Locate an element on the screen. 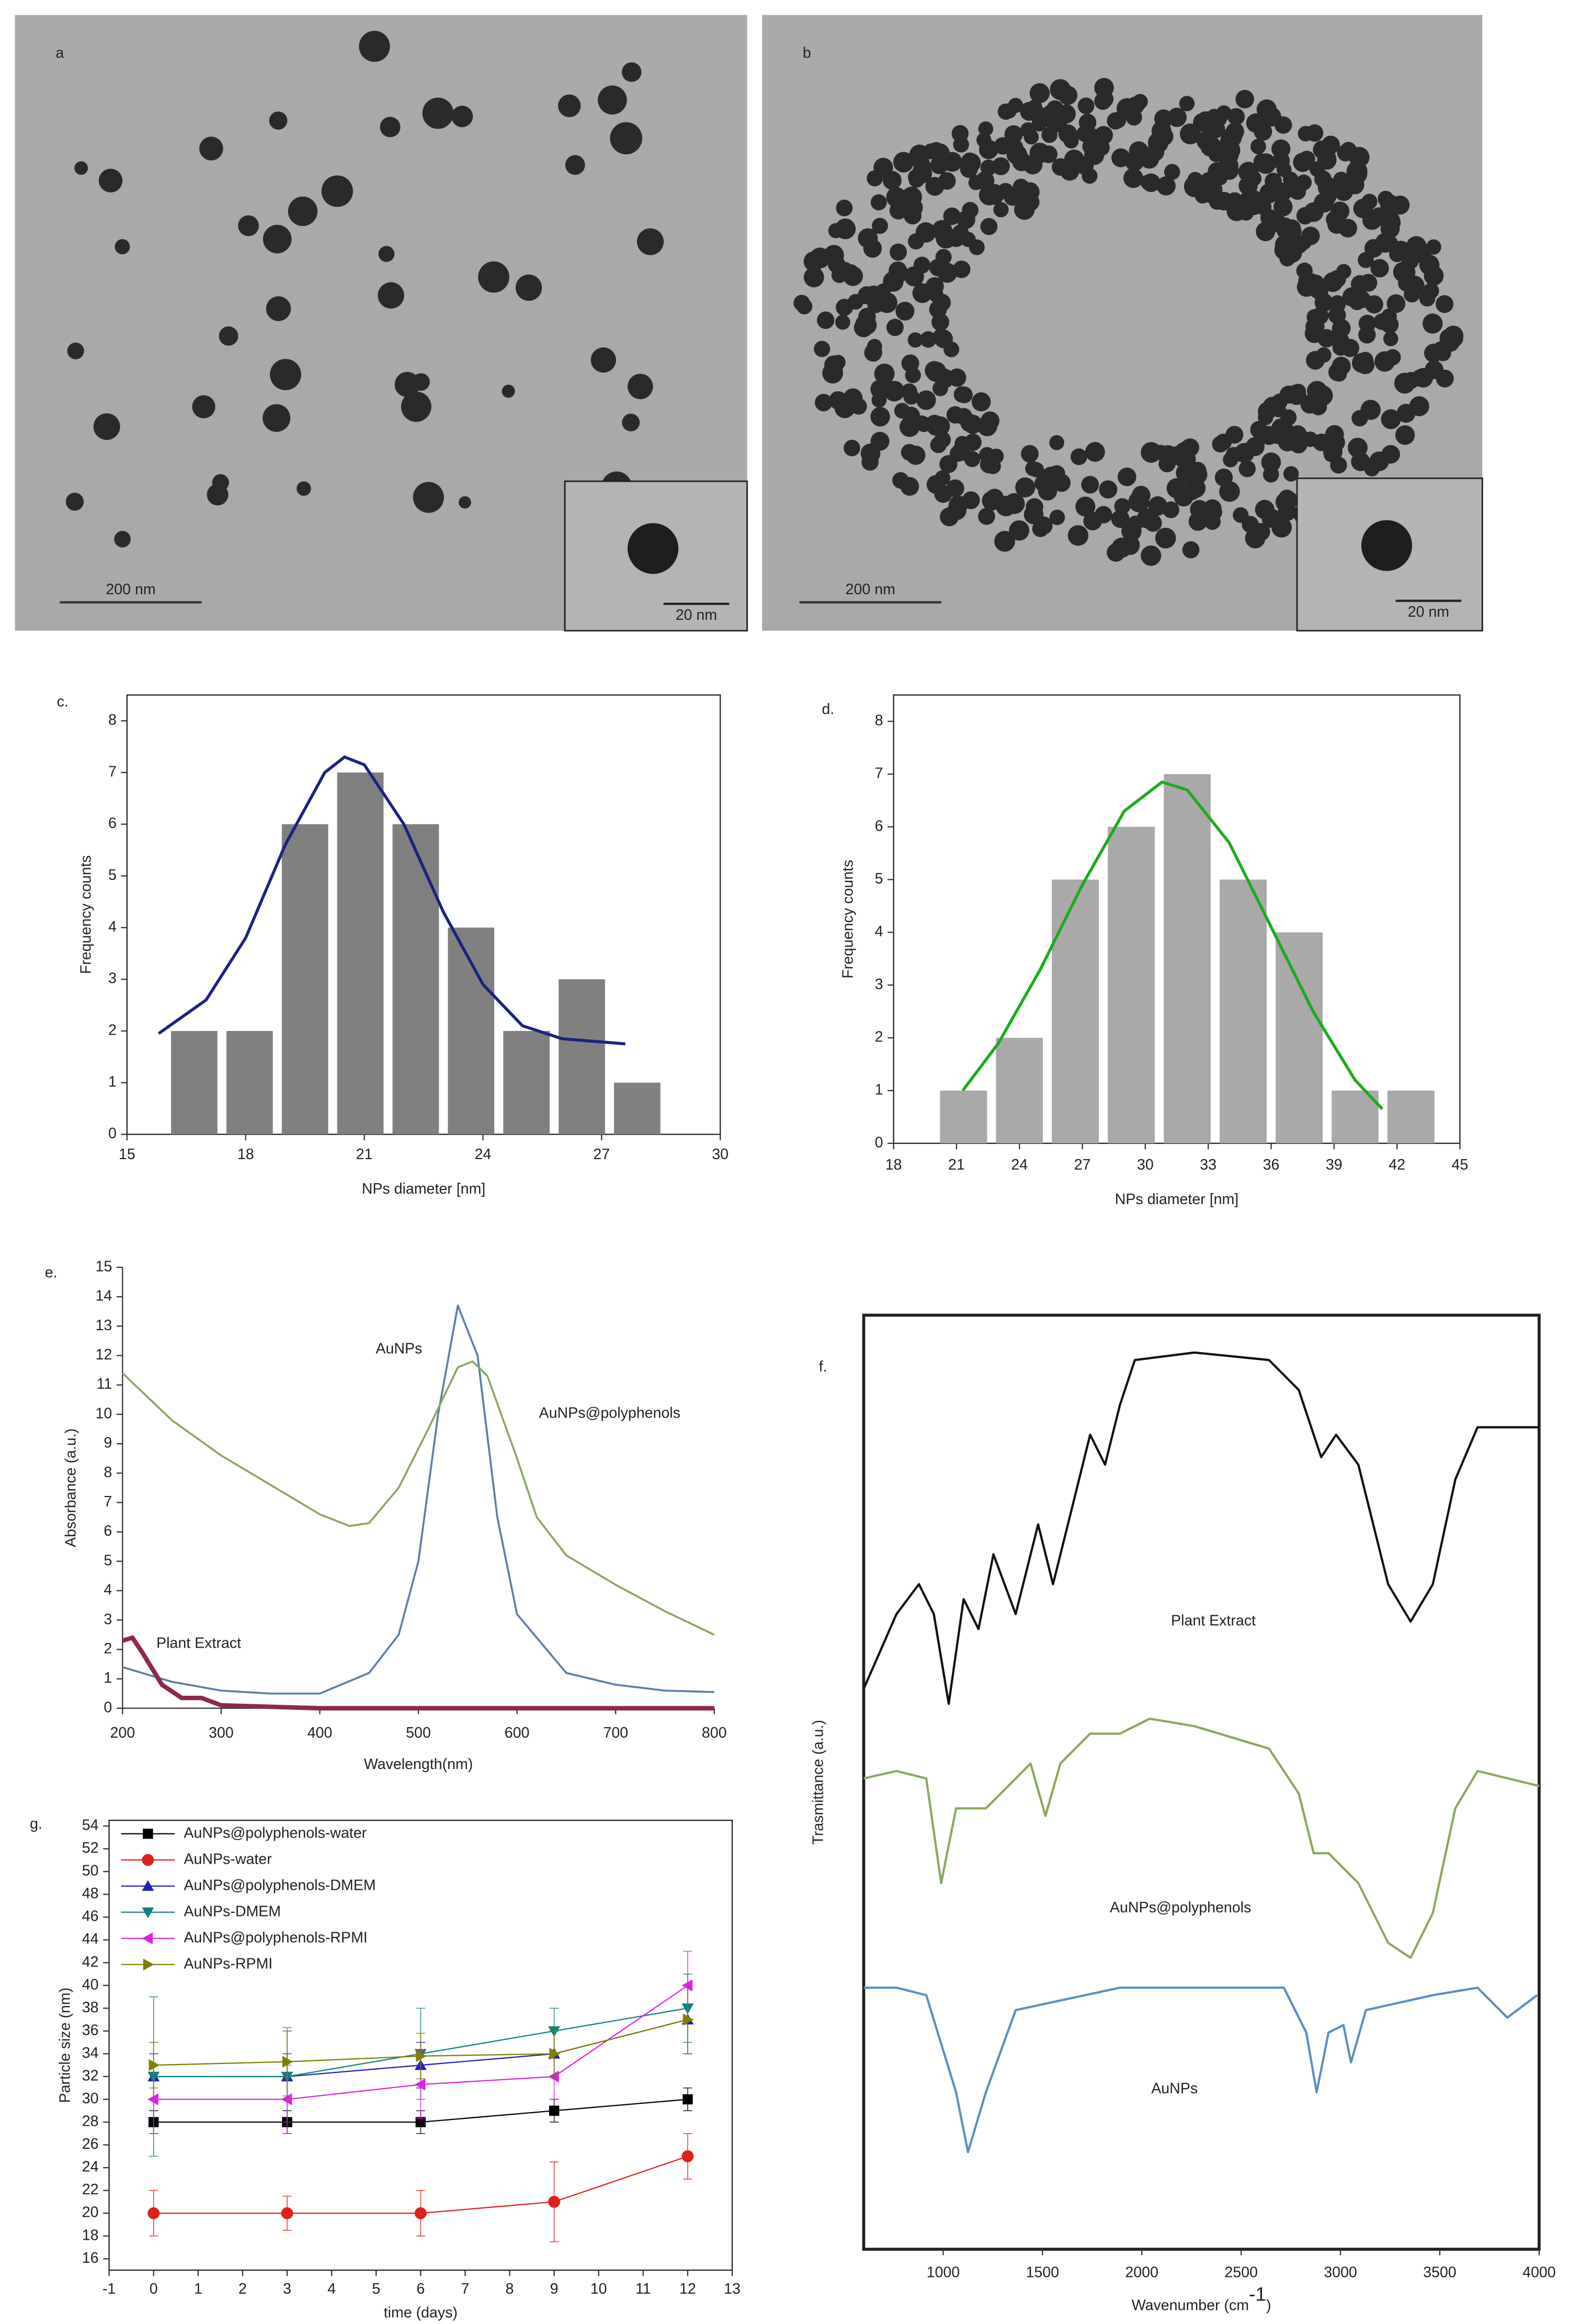 Image resolution: width=1569 pixels, height=2324 pixels. y-tick-label: 2 is located at coordinates (108, 1648).